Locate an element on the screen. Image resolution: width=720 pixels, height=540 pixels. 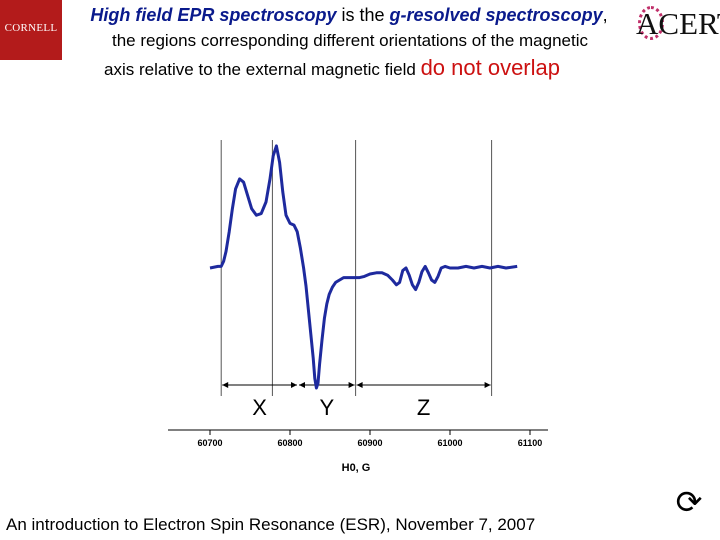
title-comma: , is located at coordinates (605, 15).